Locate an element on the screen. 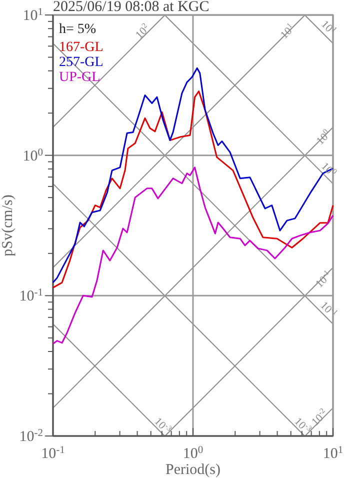  chart-title: 2025/06/19 08:08 at KGC is located at coordinates (131, 7).